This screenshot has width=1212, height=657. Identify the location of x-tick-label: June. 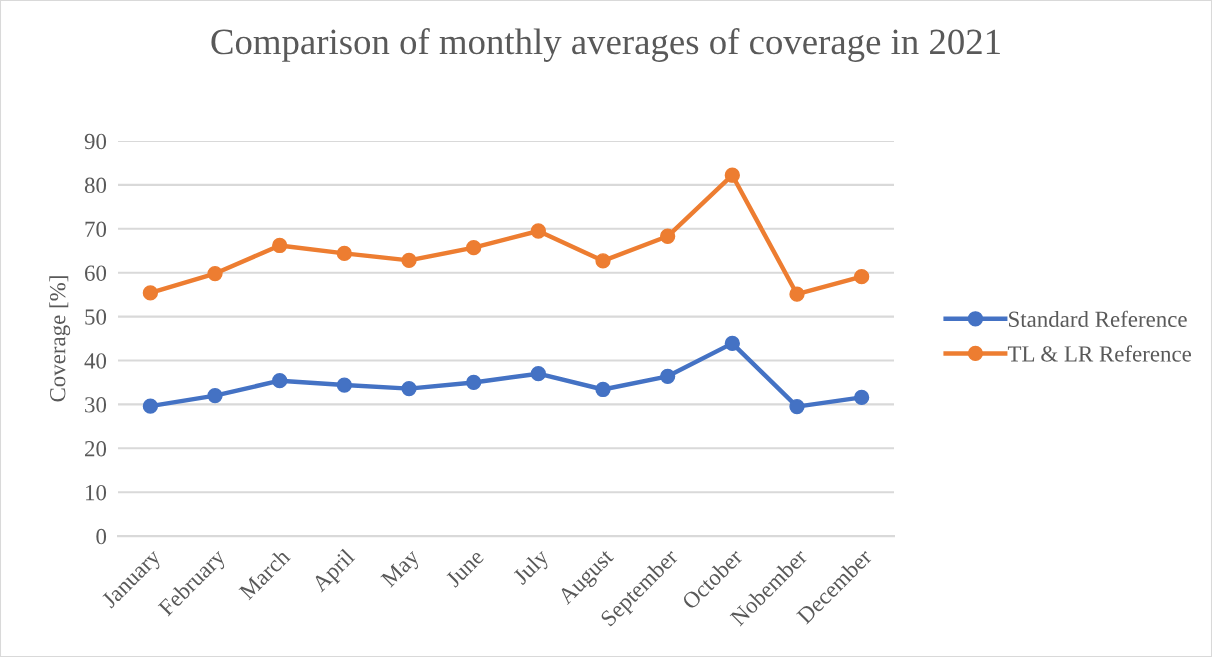
(464, 568).